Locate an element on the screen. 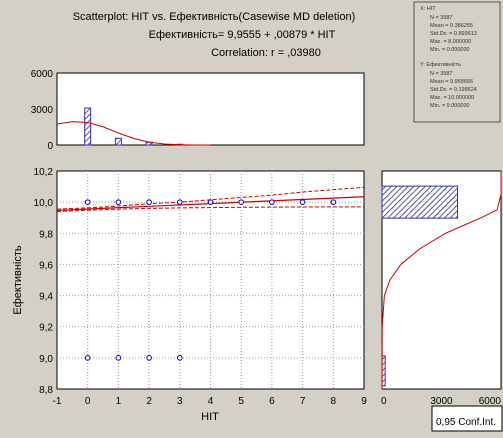 The height and width of the screenshot is (438, 503). correlation-label: Correlation: r = ,03980 is located at coordinates (266, 53).